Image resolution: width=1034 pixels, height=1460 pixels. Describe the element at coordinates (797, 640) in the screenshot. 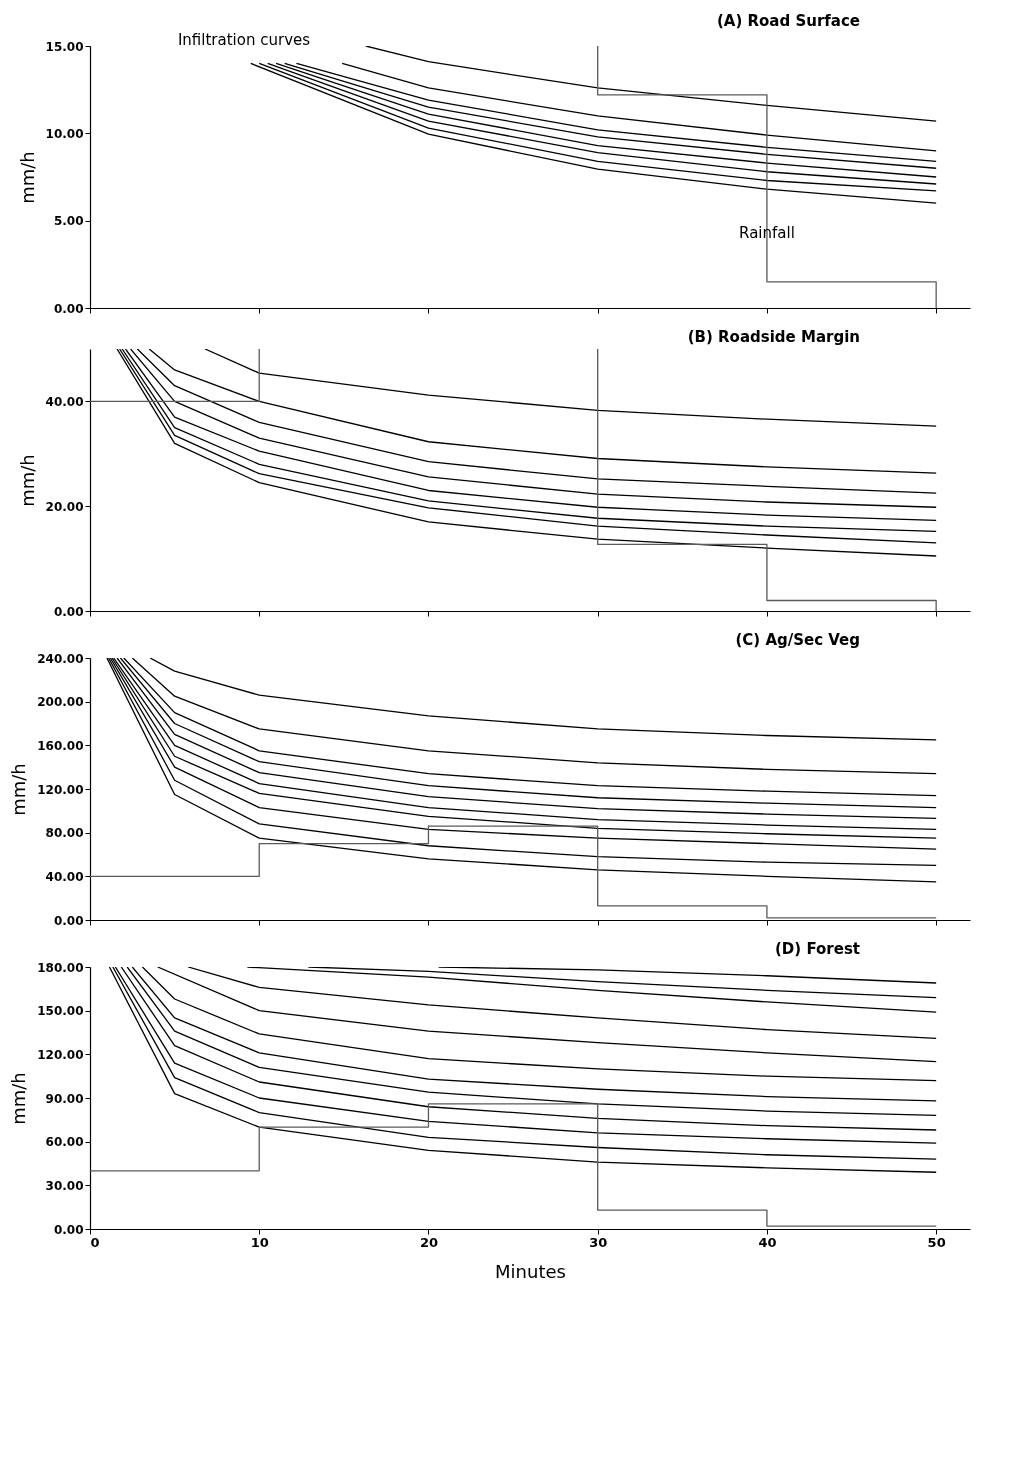

I see `chart-title: (C) Ag/Sec Veg` at that location.